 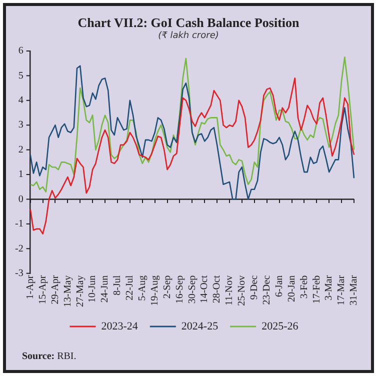 I want to click on y-tick-label: 0, so click(x=21, y=199).